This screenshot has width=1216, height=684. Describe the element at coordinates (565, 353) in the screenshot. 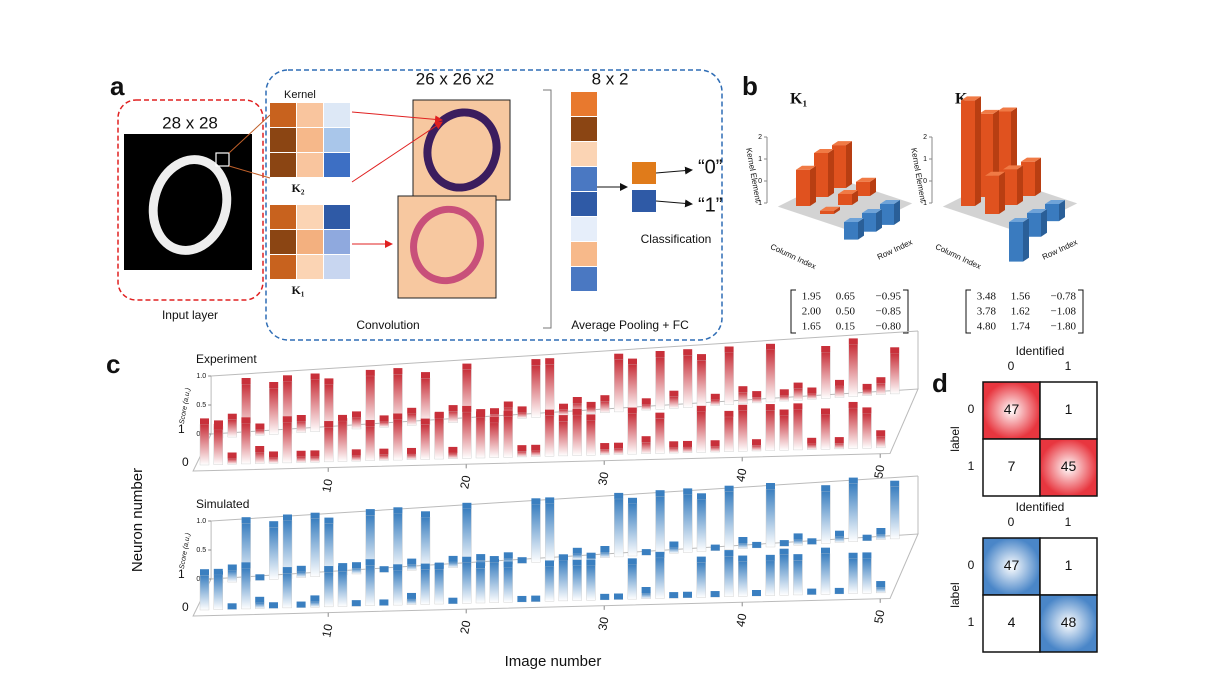

I see `plot-frame` at that location.